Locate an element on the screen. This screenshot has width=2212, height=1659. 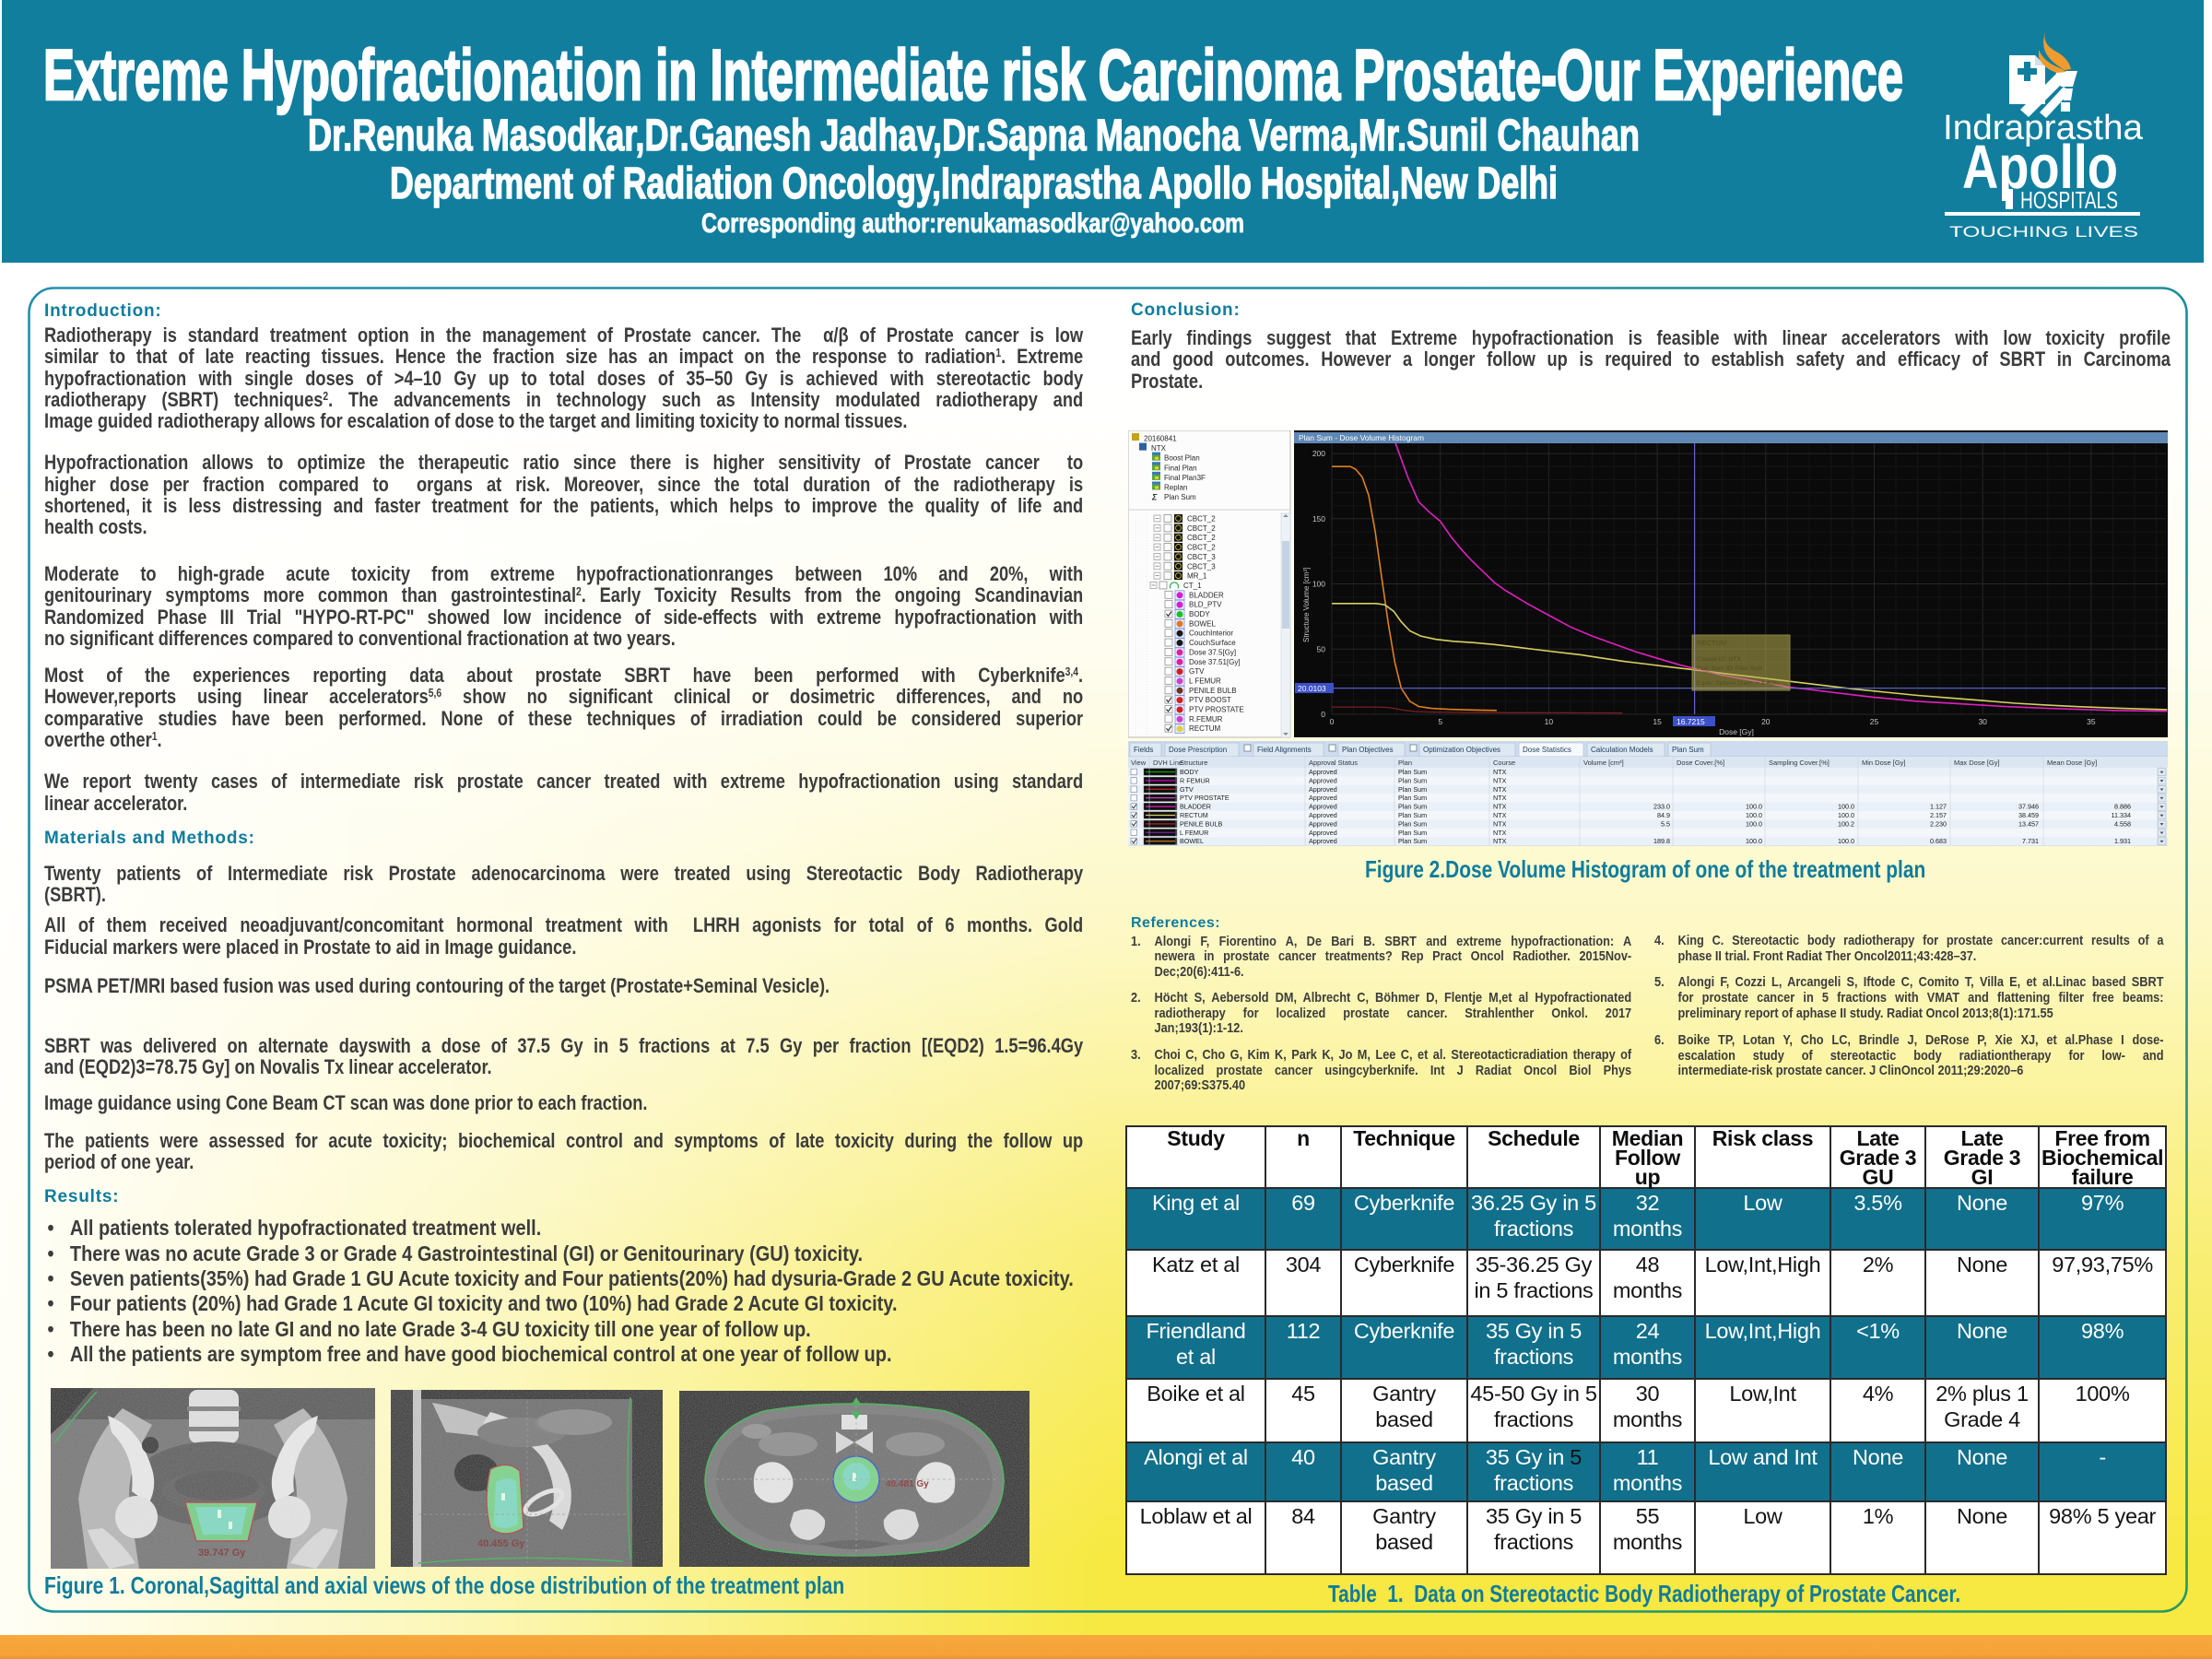
svg-text: 40.481 Gy is located at coordinates (907, 1484).